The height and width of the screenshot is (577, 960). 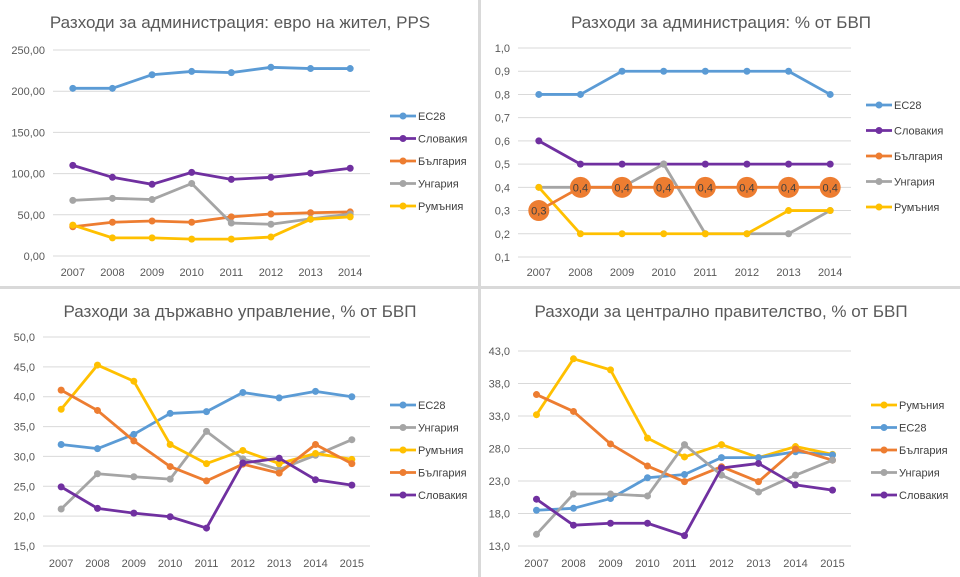 I want to click on x-tick-label: 2007, so click(x=73, y=273).